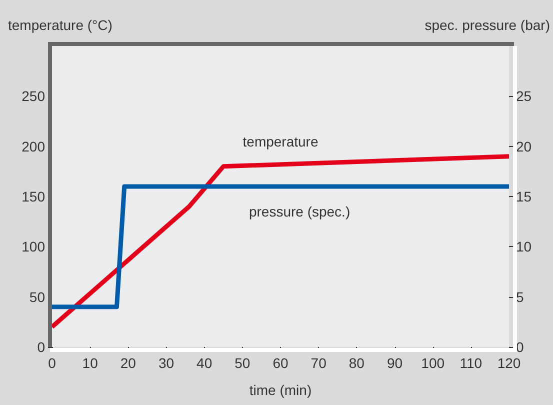 The image size is (553, 405). I want to click on y2-tick-label: 20, so click(524, 146).